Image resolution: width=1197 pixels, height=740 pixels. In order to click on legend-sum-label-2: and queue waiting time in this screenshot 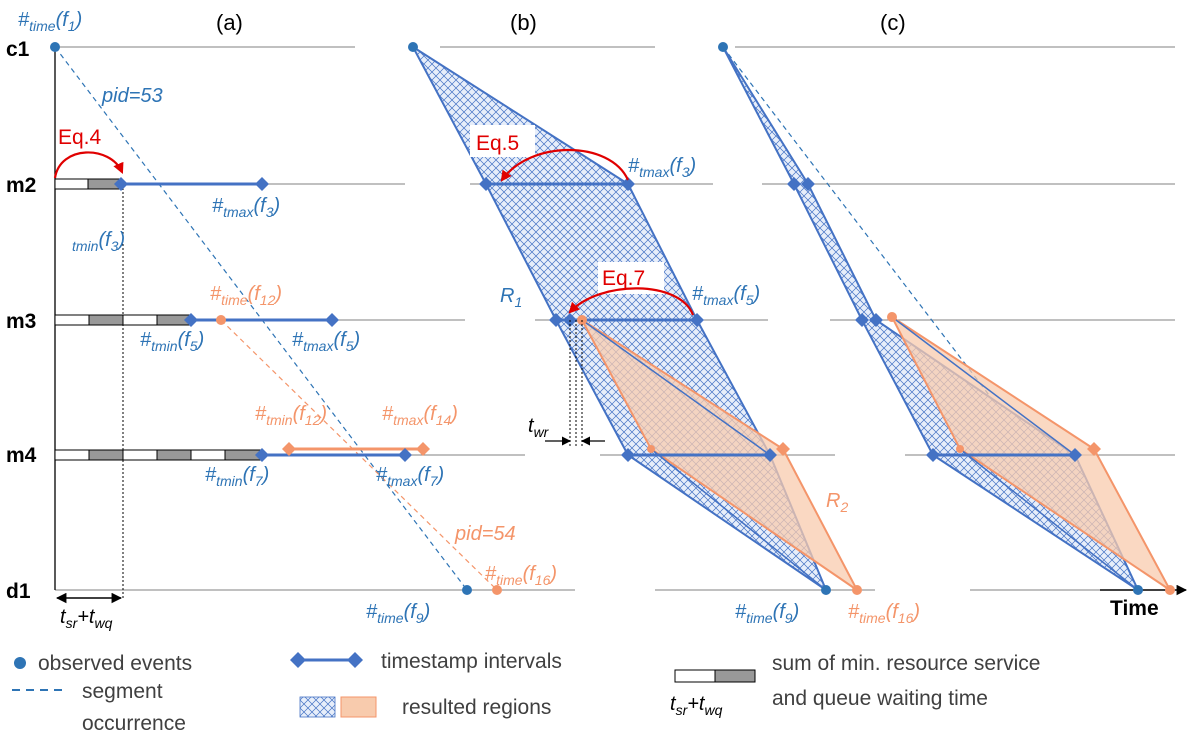, I will do `click(880, 698)`.